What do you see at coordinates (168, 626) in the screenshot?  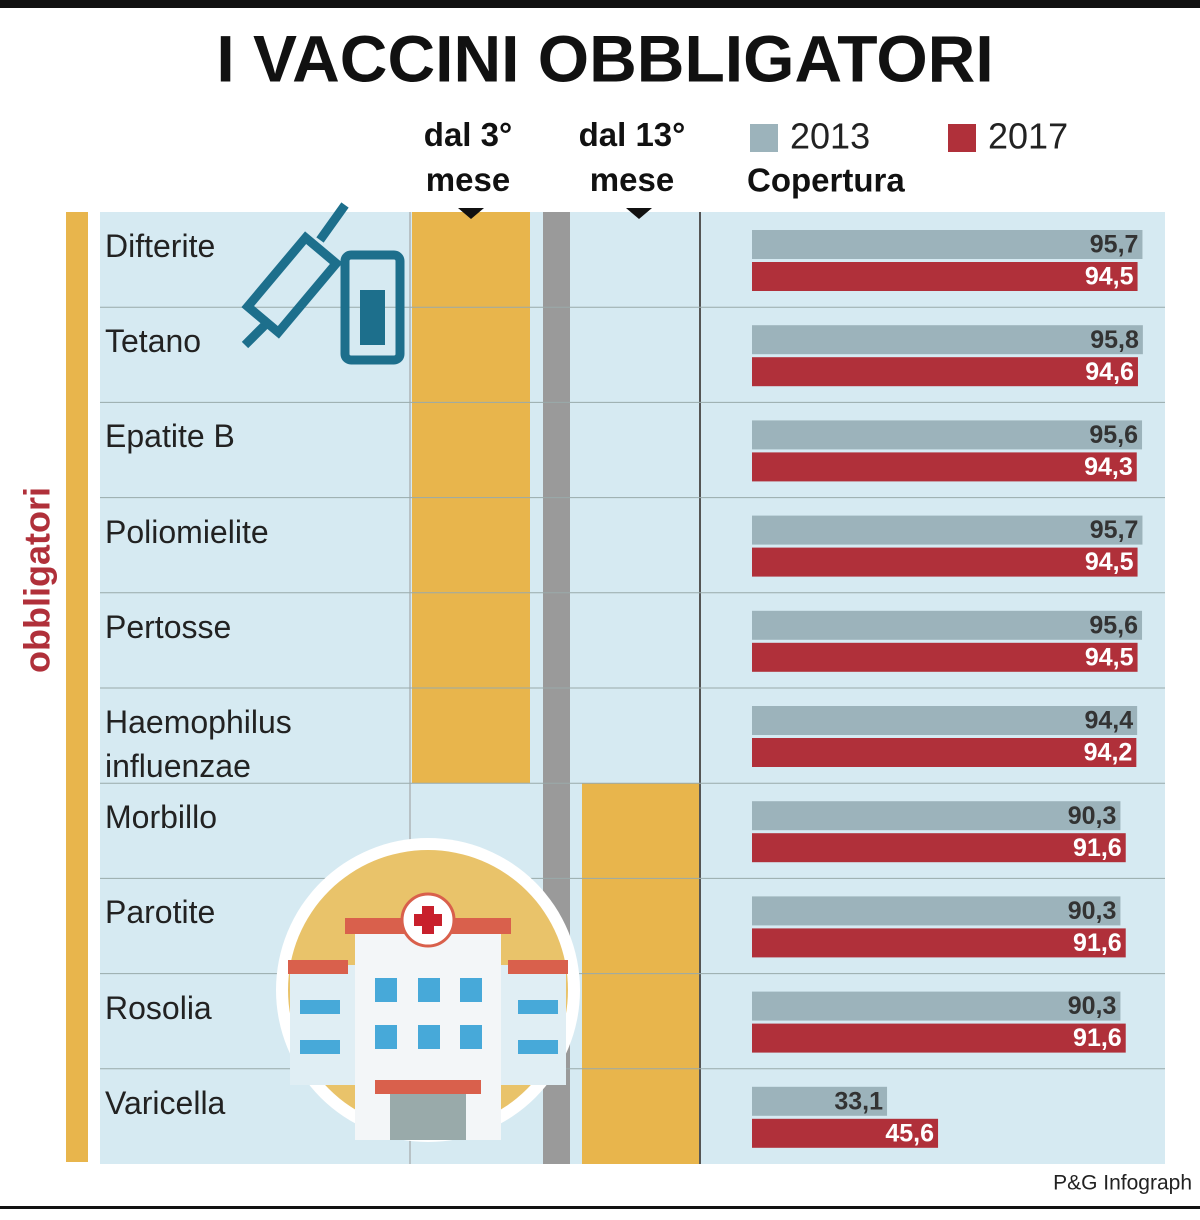 I see `category-label: Pertosse` at bounding box center [168, 626].